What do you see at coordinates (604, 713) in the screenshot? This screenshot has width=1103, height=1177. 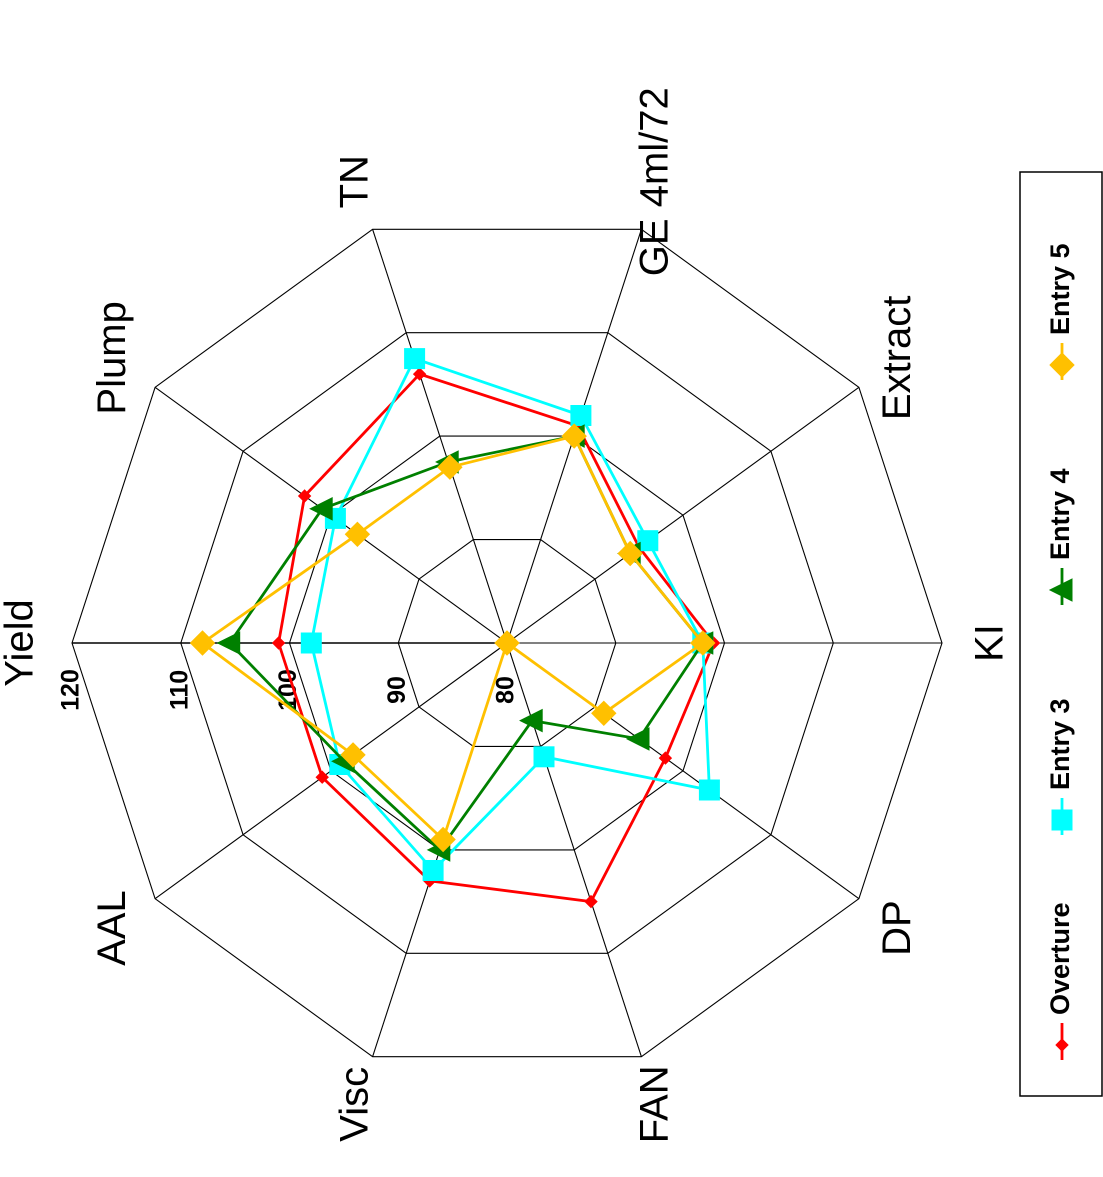 I see `point-entry-5-dp` at bounding box center [604, 713].